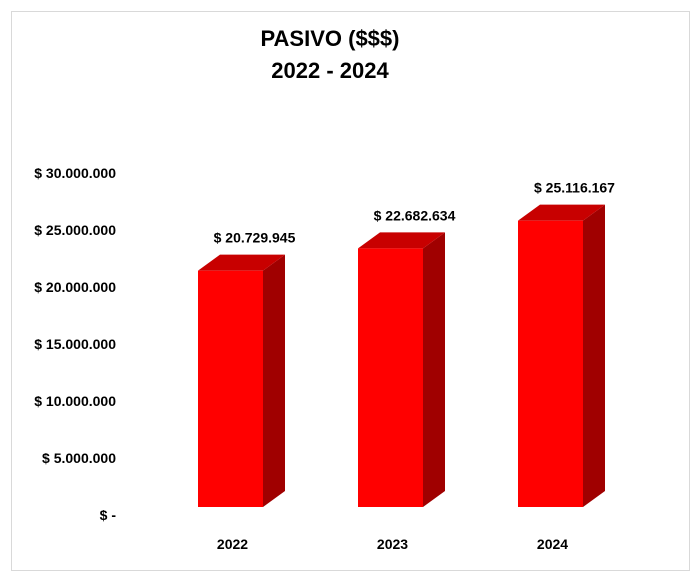 The width and height of the screenshot is (692, 571). What do you see at coordinates (75, 287) in the screenshot?
I see `y-tick-label: $ 20.000.000` at bounding box center [75, 287].